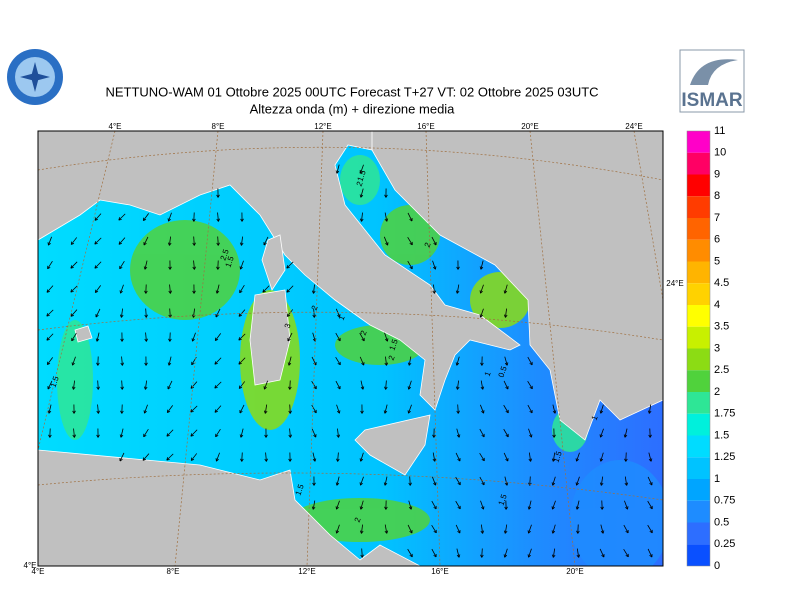 The width and height of the screenshot is (794, 601). I want to click on legend-label: 1.75, so click(724, 414).